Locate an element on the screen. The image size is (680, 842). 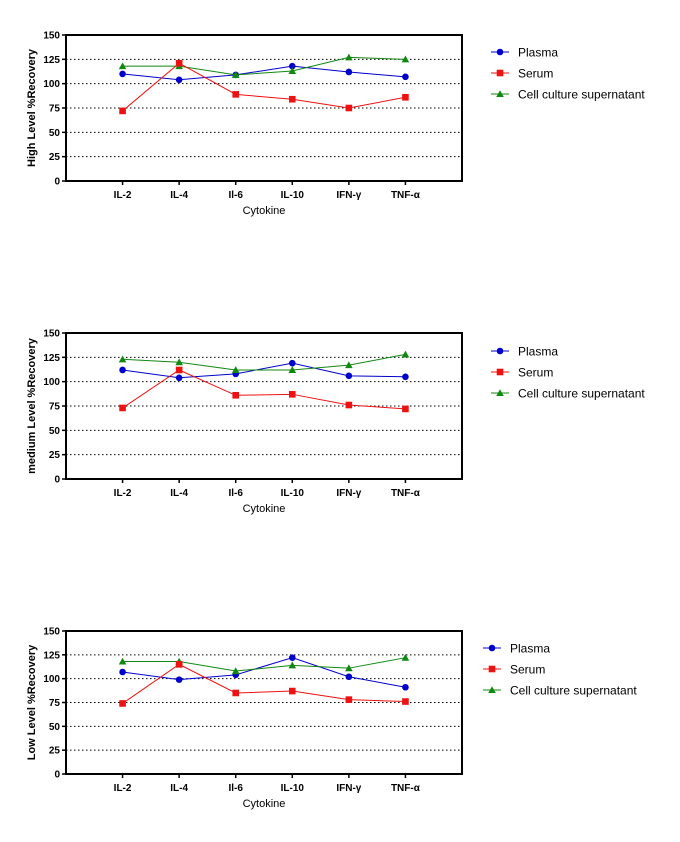
y-axis-title: Low Level %Recovery is located at coordinates (32, 702).